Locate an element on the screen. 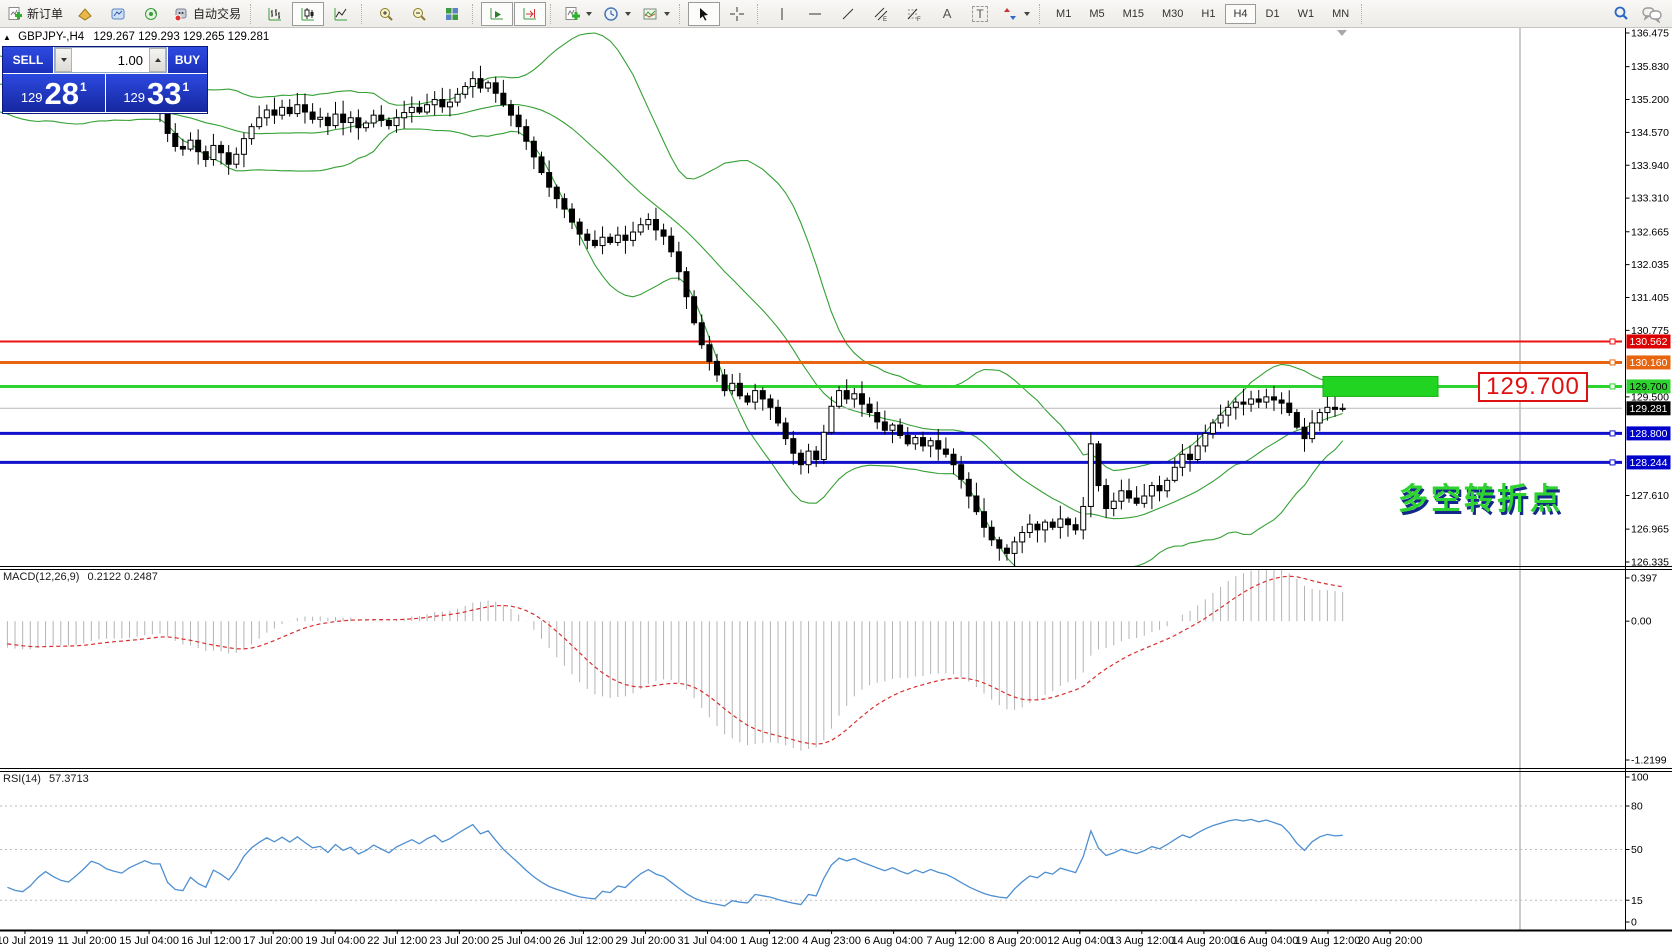  periods-button is located at coordinates (617, 14).